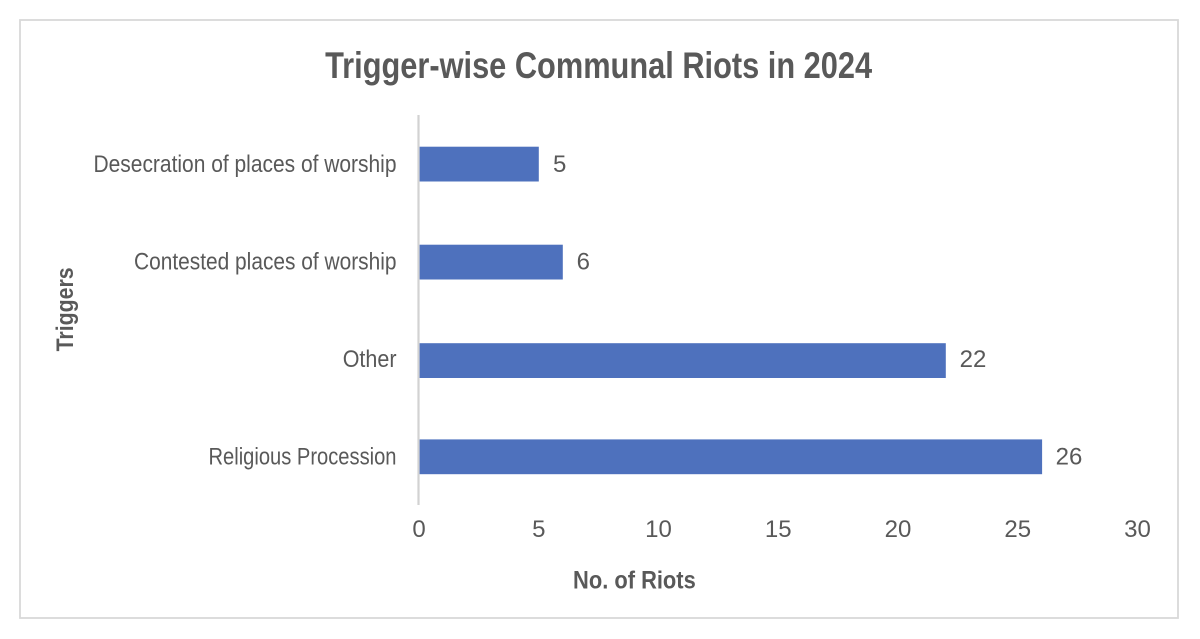  What do you see at coordinates (1069, 457) in the screenshot?
I see `svg-text: 26` at bounding box center [1069, 457].